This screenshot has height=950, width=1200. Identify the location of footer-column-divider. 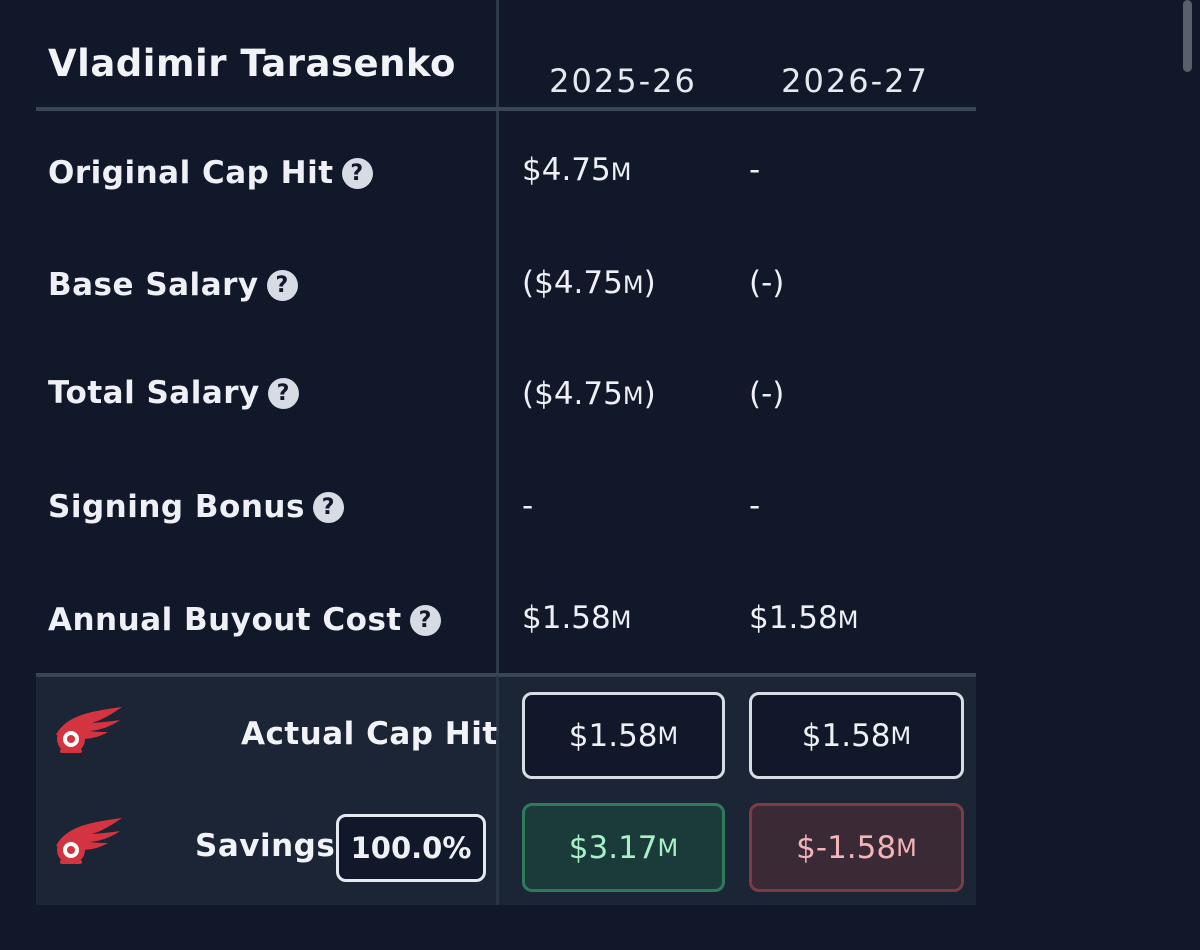
(497, 790).